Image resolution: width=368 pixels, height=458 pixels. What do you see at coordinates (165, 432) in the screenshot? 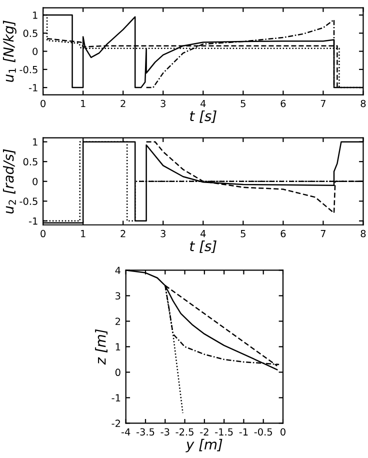
I see `x-tick-label: -3` at bounding box center [165, 432].